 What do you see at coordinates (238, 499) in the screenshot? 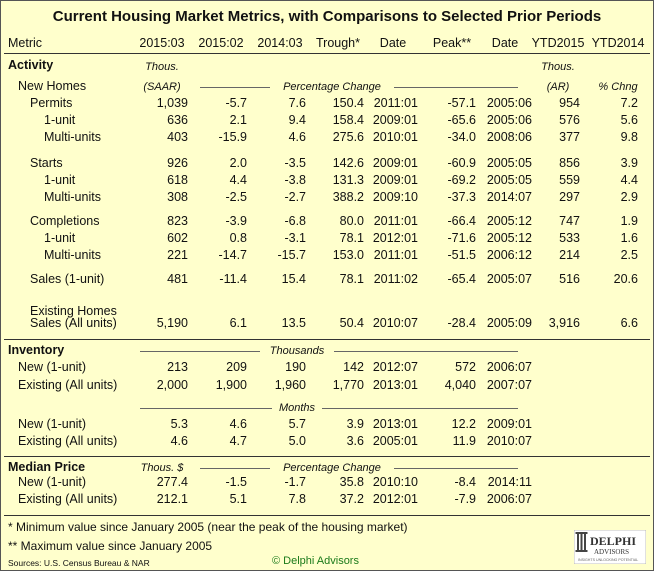
I see `table-cell: 5.1` at bounding box center [238, 499].